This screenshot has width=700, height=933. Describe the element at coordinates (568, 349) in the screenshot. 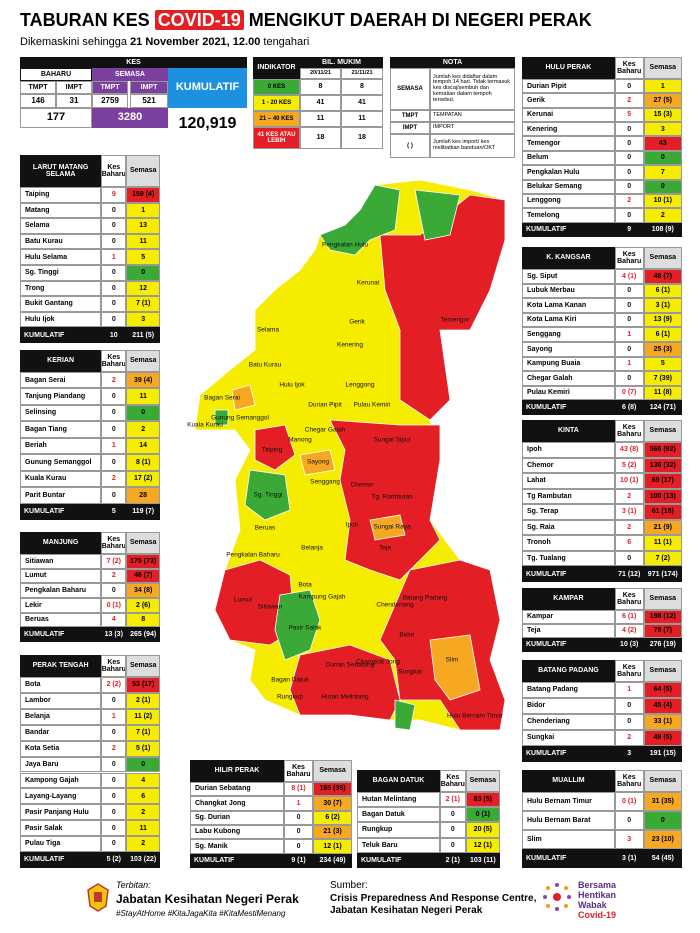

I see `district-name: Sayong` at that location.